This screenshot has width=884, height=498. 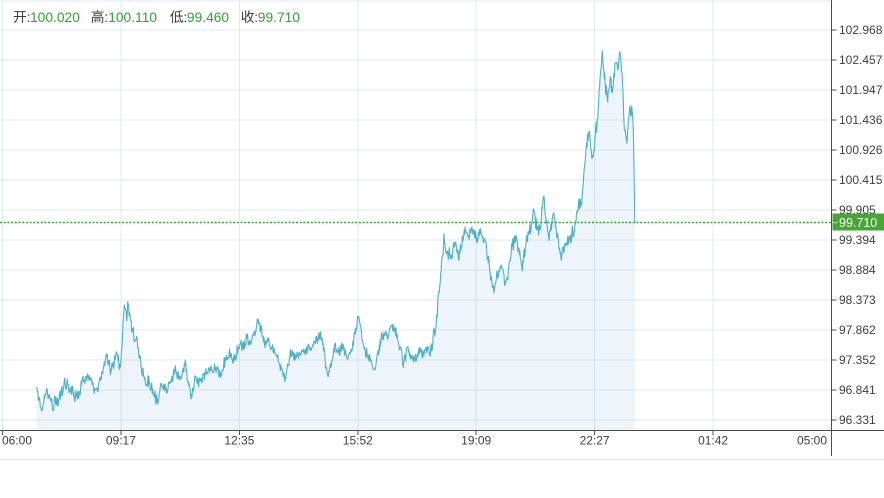 What do you see at coordinates (239, 441) in the screenshot?
I see `svg-text: 12:35` at bounding box center [239, 441].